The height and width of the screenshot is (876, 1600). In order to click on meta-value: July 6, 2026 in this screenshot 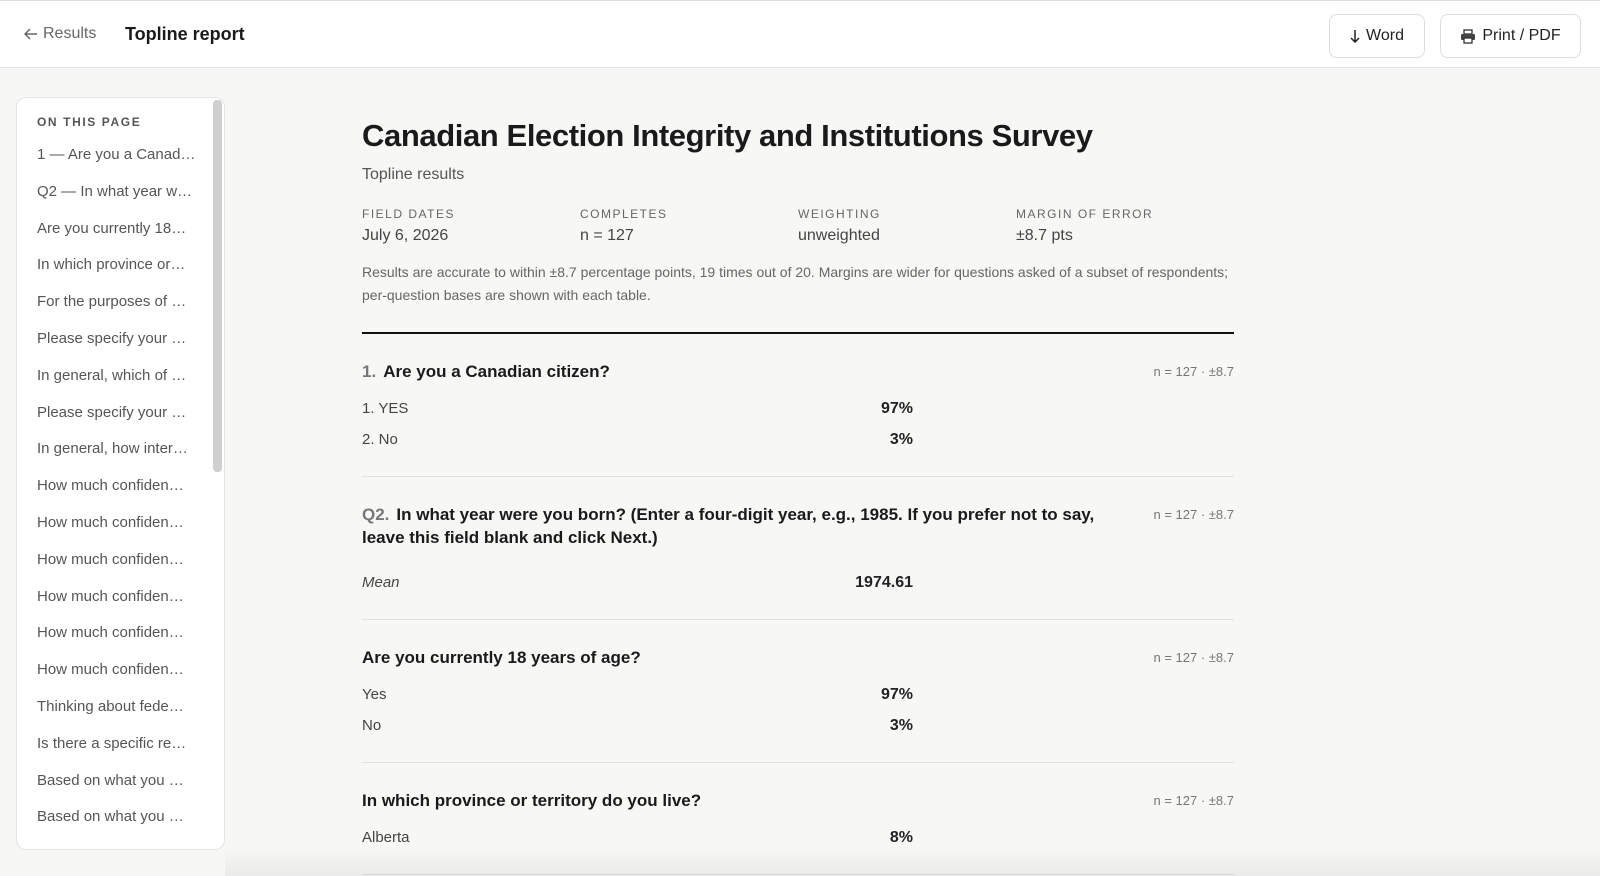, I will do `click(405, 235)`.